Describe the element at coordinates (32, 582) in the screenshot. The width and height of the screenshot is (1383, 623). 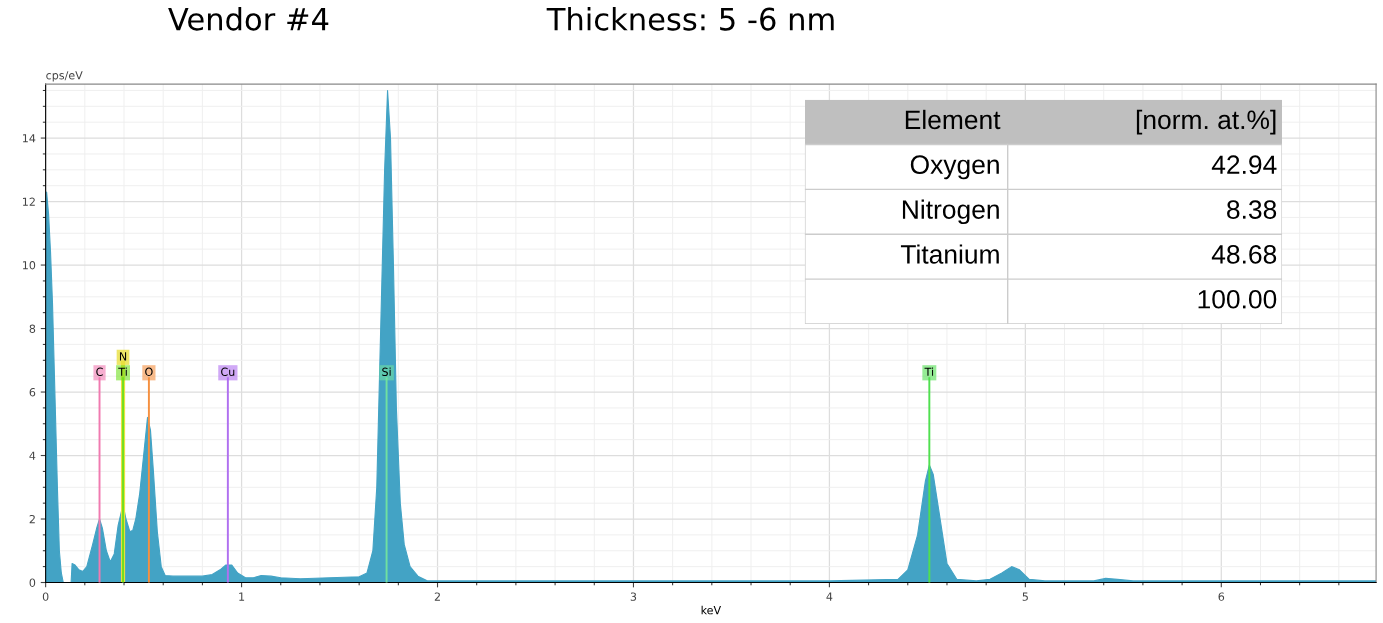
I see `y-tick-label: 0` at that location.